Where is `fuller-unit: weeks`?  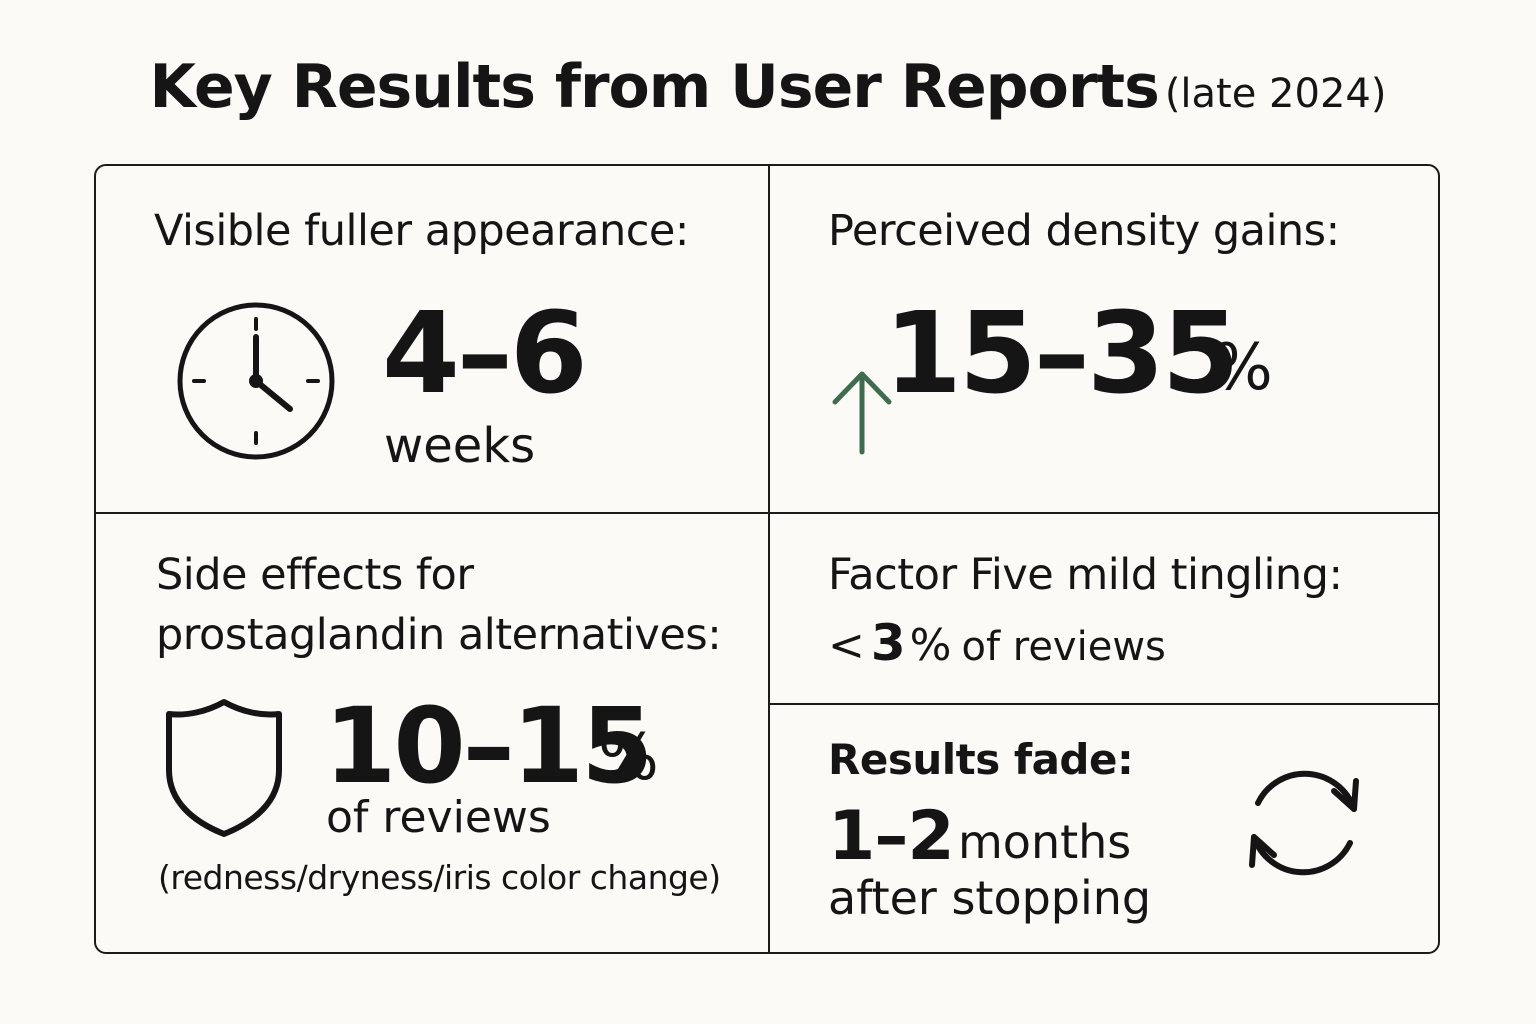
fuller-unit: weeks is located at coordinates (460, 446).